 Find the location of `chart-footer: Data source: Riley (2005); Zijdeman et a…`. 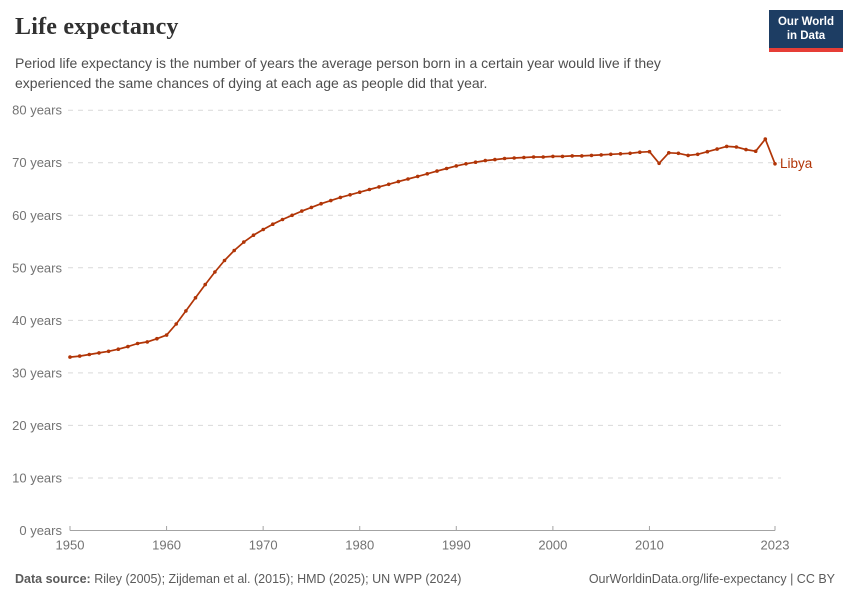

chart-footer: Data source: Riley (2005); Zijdeman et a… is located at coordinates (425, 579).